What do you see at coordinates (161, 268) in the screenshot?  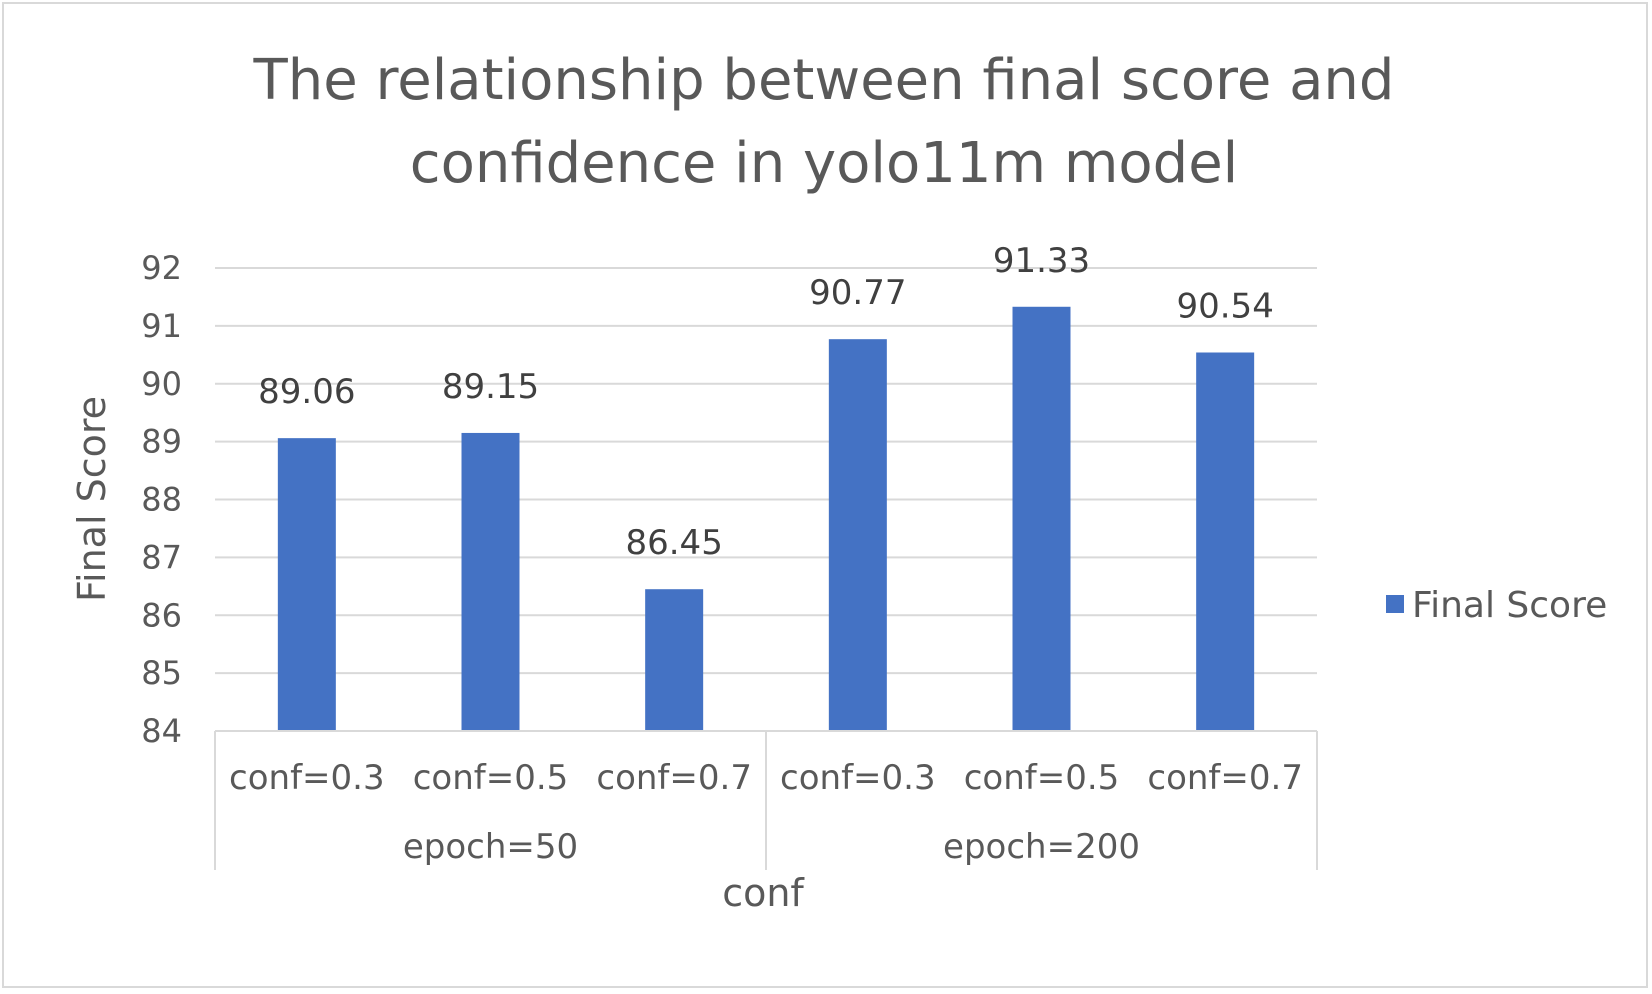 I see `y-tick-label: 92` at bounding box center [161, 268].